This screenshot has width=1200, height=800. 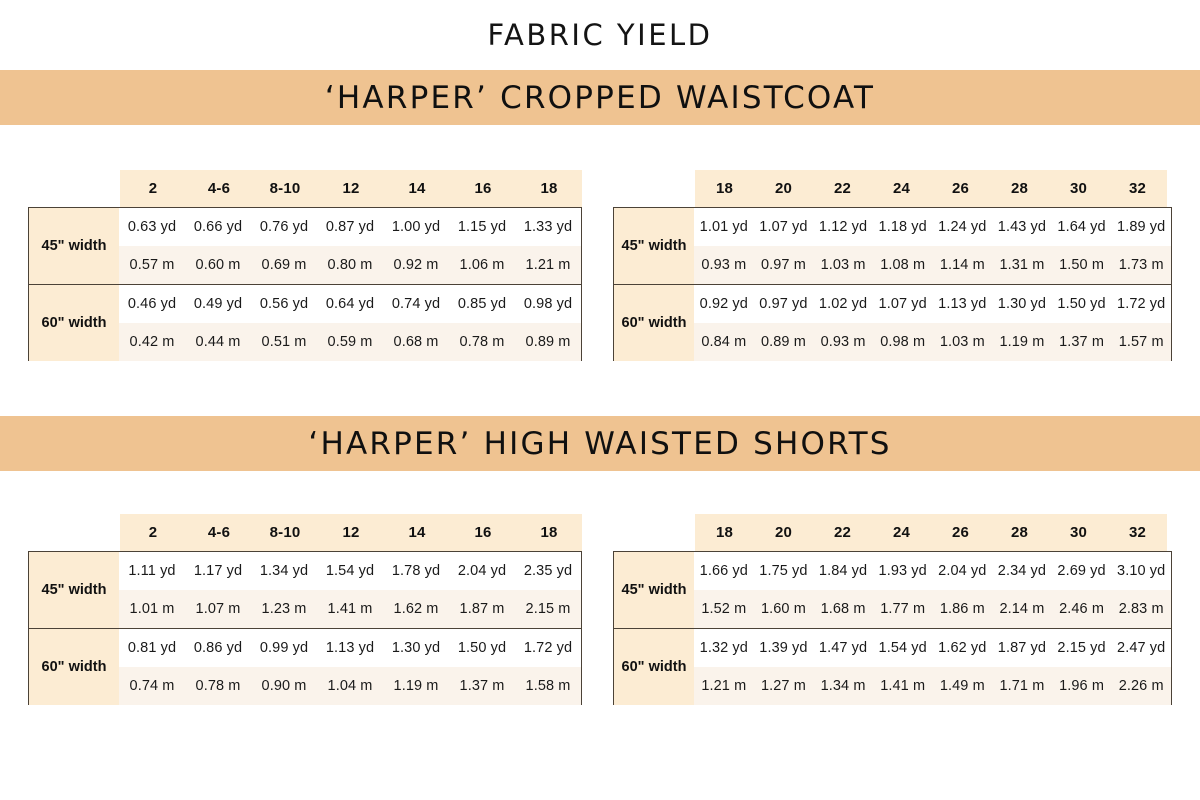 What do you see at coordinates (1081, 648) in the screenshot?
I see `yield-cell: 2.15 yd` at bounding box center [1081, 648].